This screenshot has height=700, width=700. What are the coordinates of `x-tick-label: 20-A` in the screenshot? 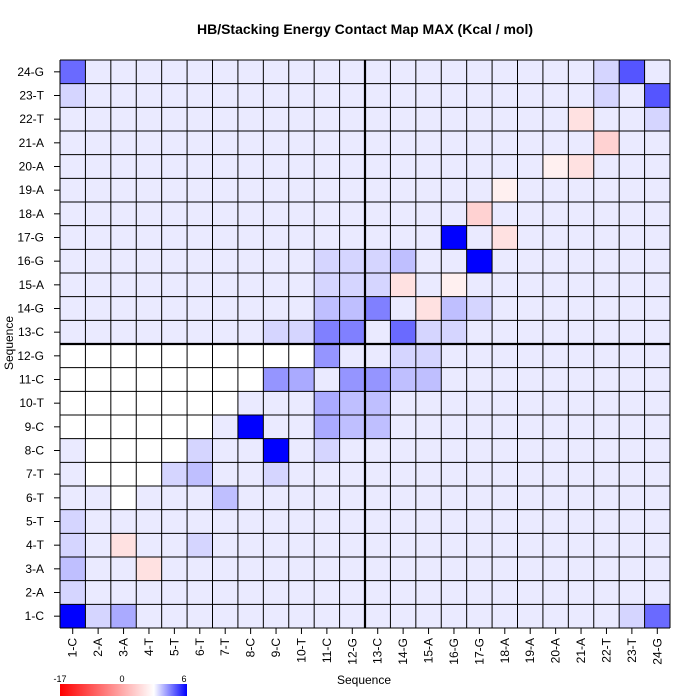 It's located at (556, 650).